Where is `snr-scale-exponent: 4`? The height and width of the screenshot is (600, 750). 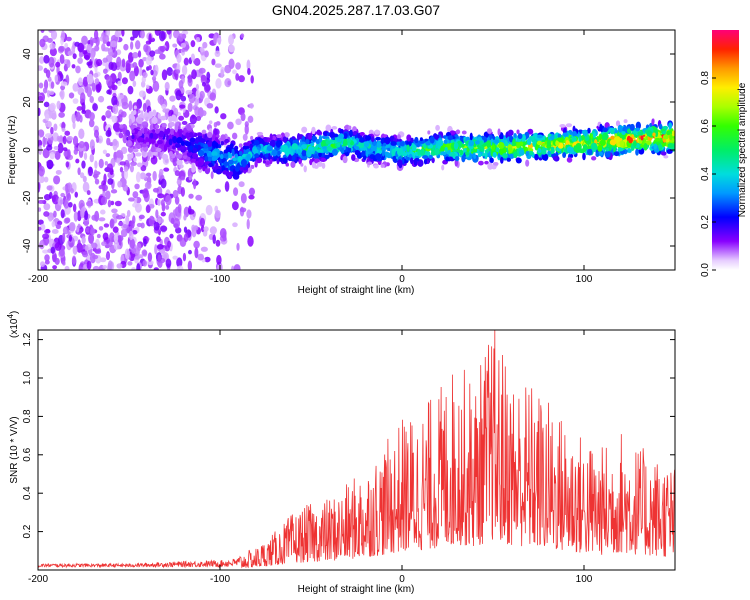
snr-scale-exponent: 4 is located at coordinates (10, 316).